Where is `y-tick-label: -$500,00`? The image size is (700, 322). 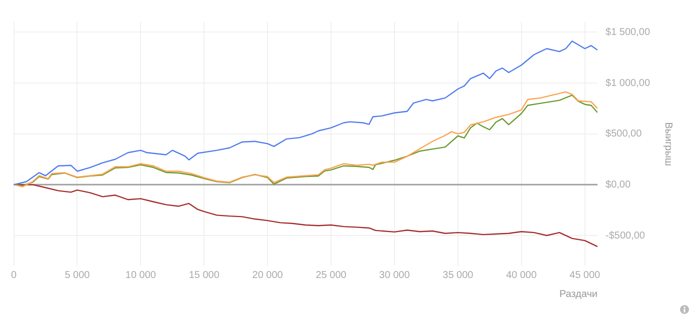
y-tick-label: -$500,00 is located at coordinates (626, 236).